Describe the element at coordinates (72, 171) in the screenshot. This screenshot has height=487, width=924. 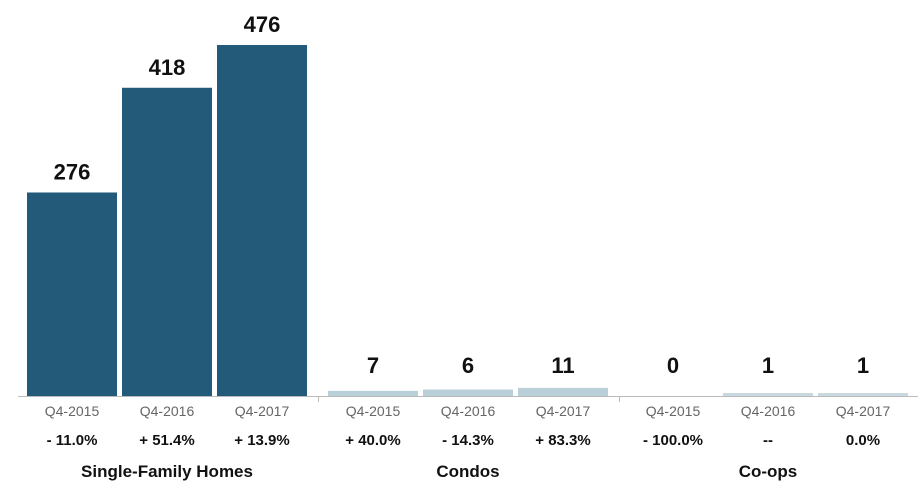
I see `data-label: 276` at that location.